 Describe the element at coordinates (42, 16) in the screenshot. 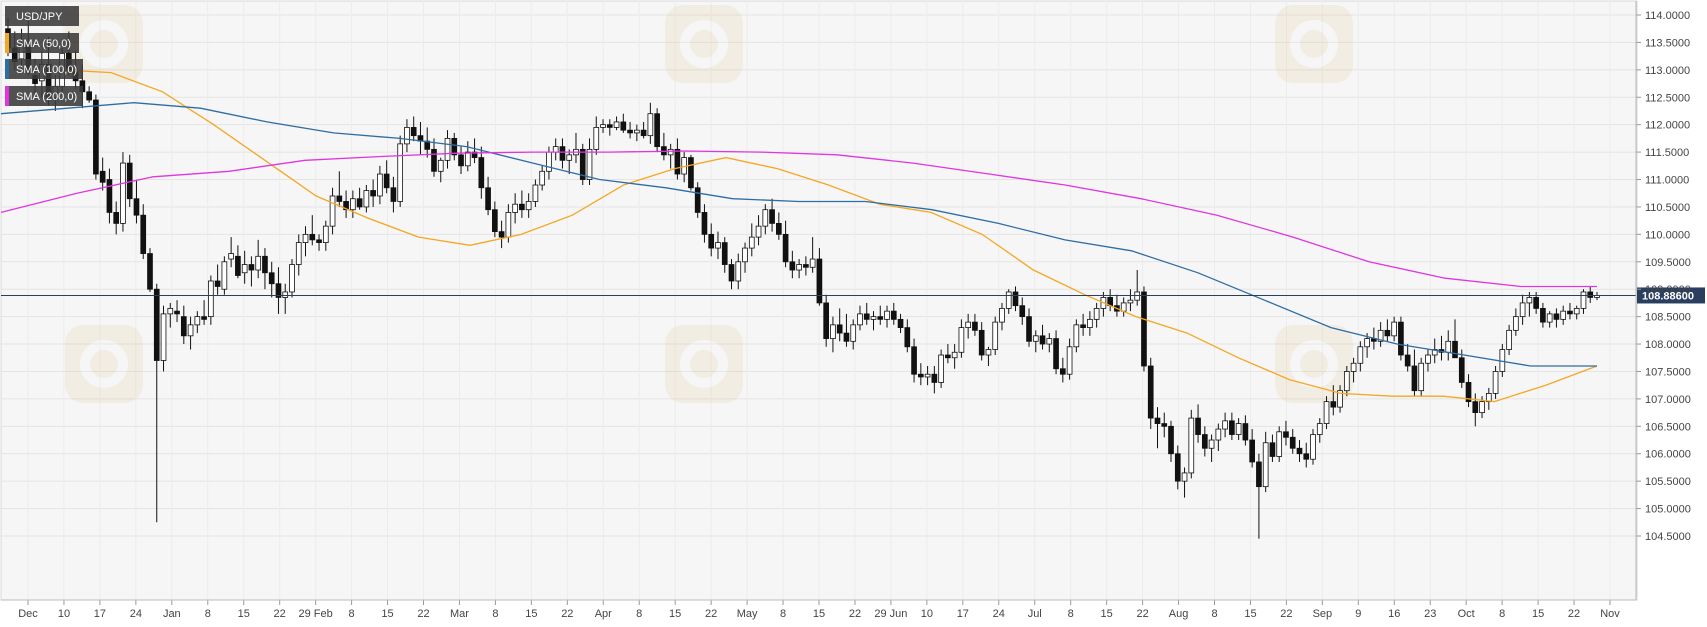

I see `legend-item-usdjpy: USD/JPY` at that location.